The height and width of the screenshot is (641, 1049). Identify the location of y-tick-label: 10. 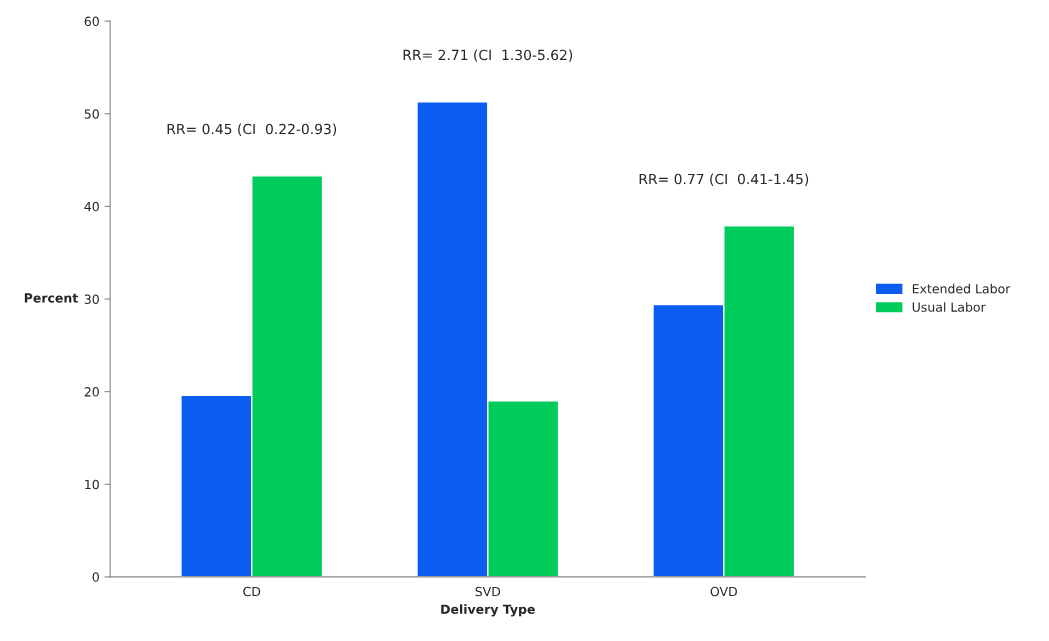
(92, 484).